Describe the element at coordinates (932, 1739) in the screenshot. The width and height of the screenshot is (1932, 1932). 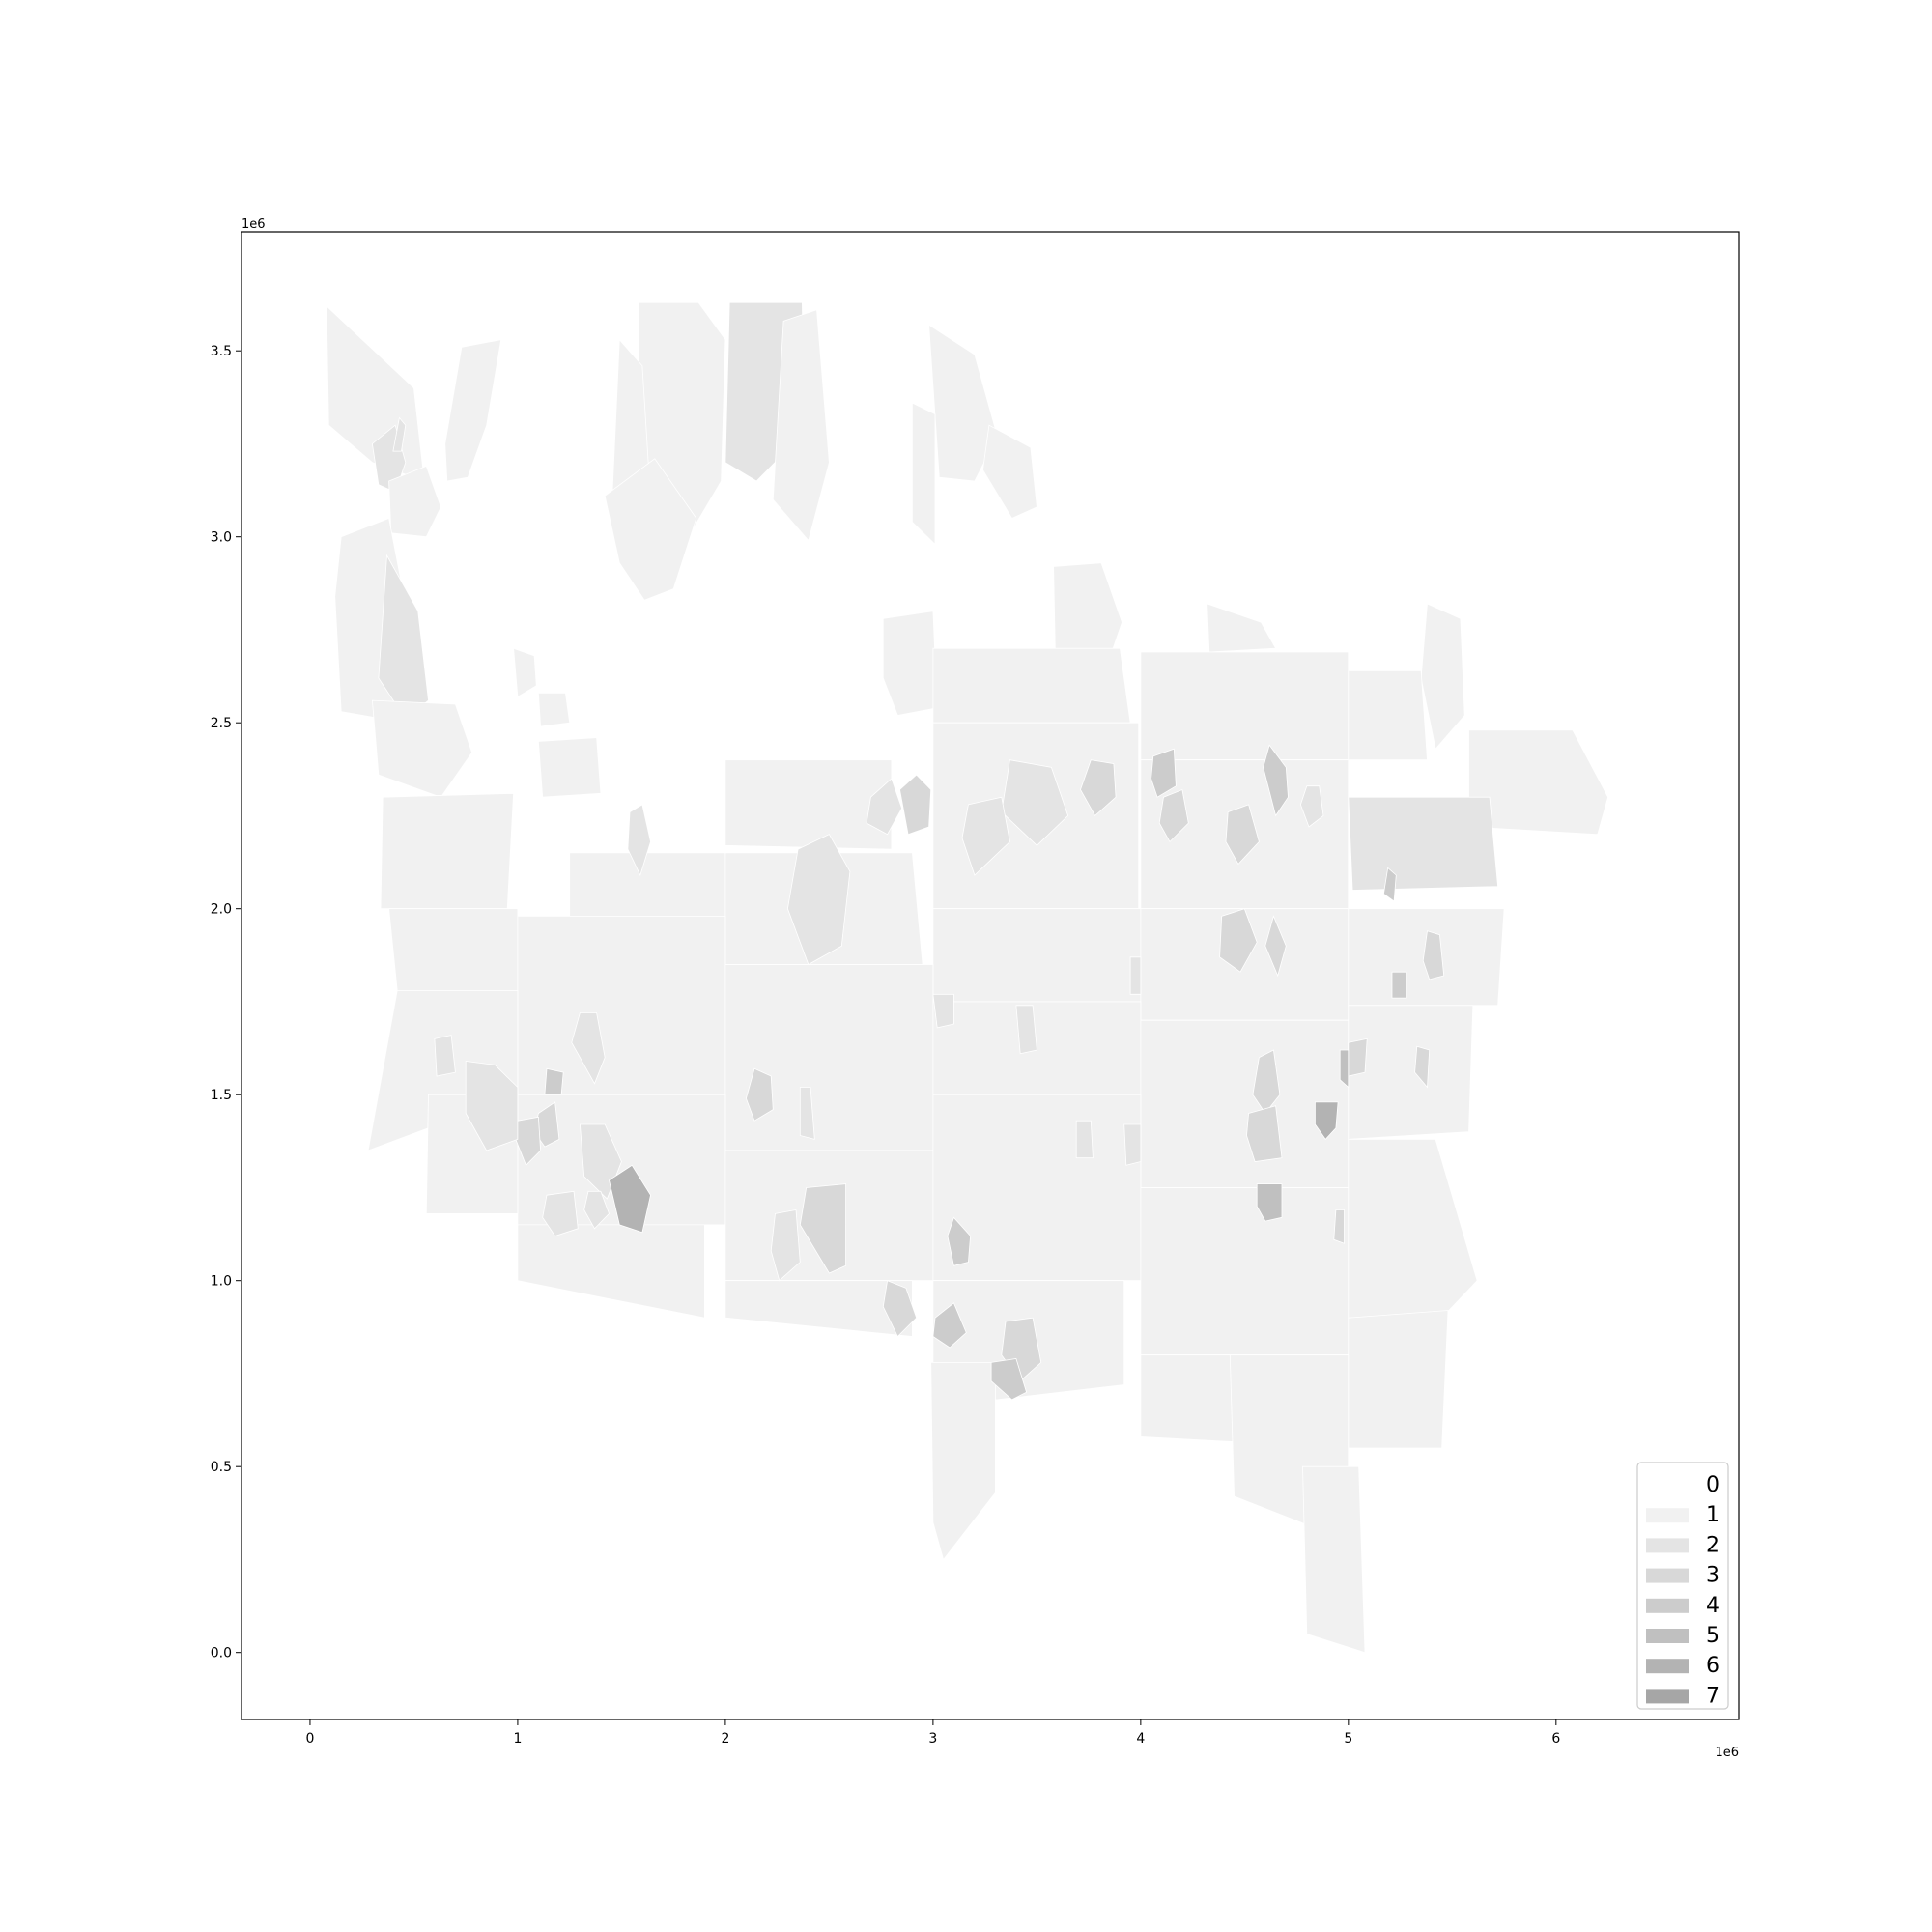
I see `x-tick-label: 3` at that location.